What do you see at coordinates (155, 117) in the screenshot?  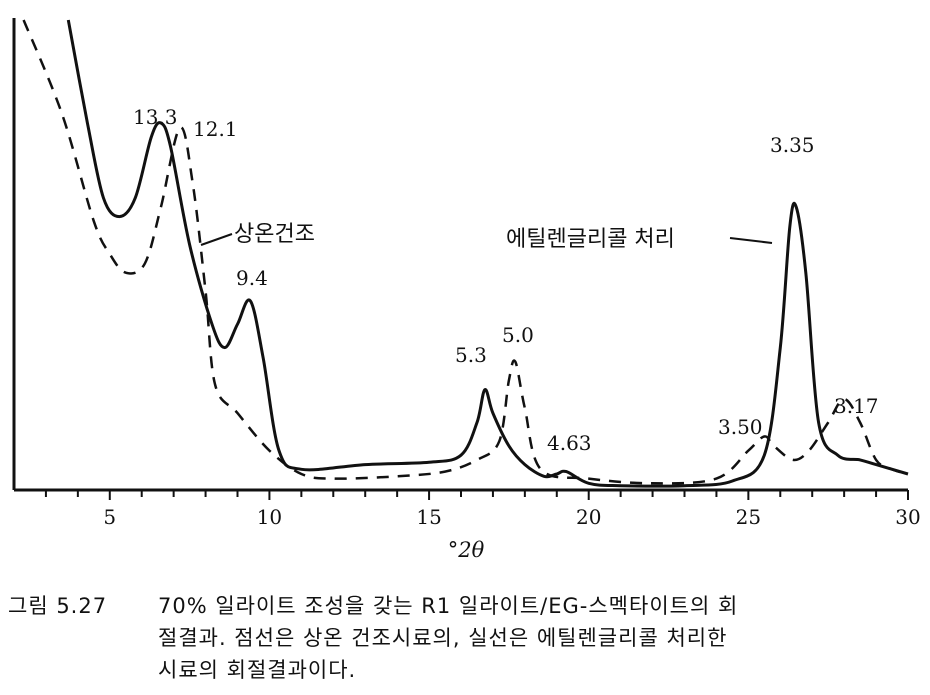 I see `peak-label-13-3: 13.3` at bounding box center [155, 117].